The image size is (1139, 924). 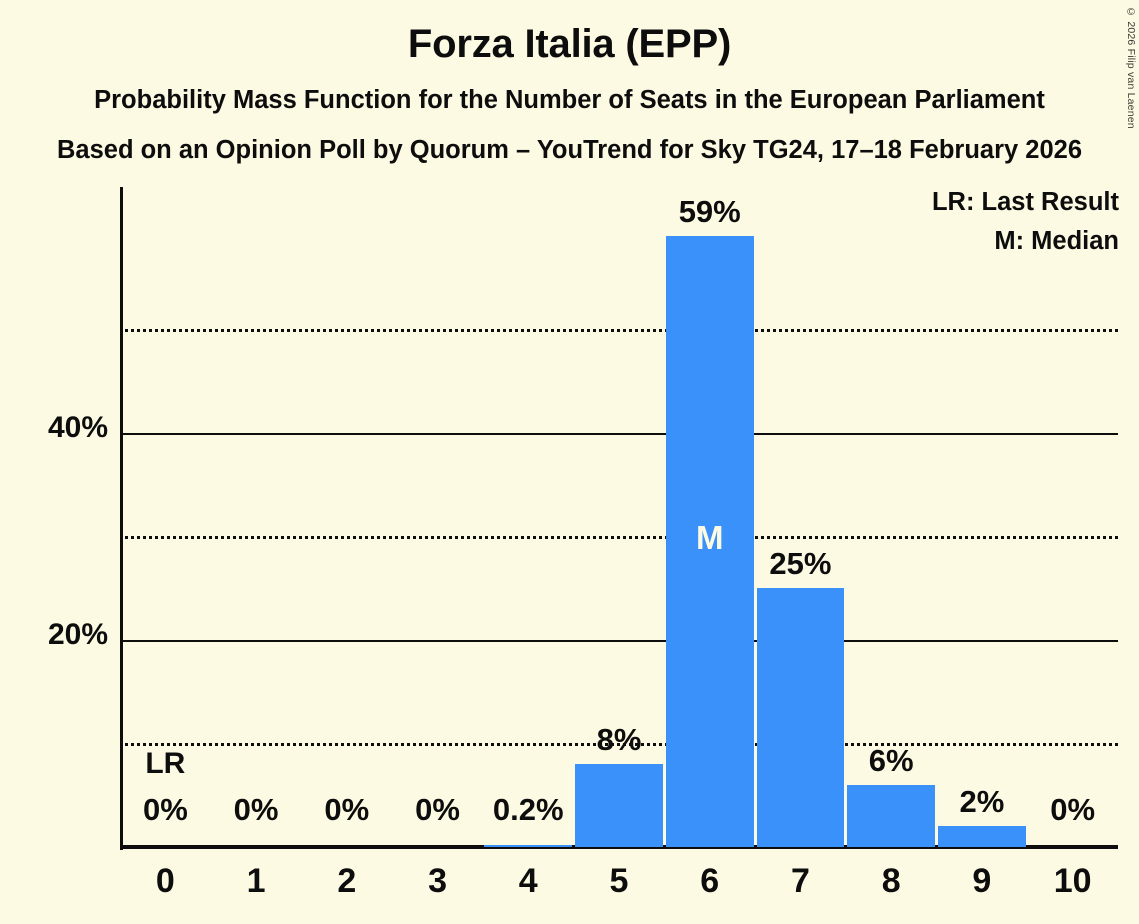 What do you see at coordinates (709, 538) in the screenshot?
I see `median-marker: M` at bounding box center [709, 538].